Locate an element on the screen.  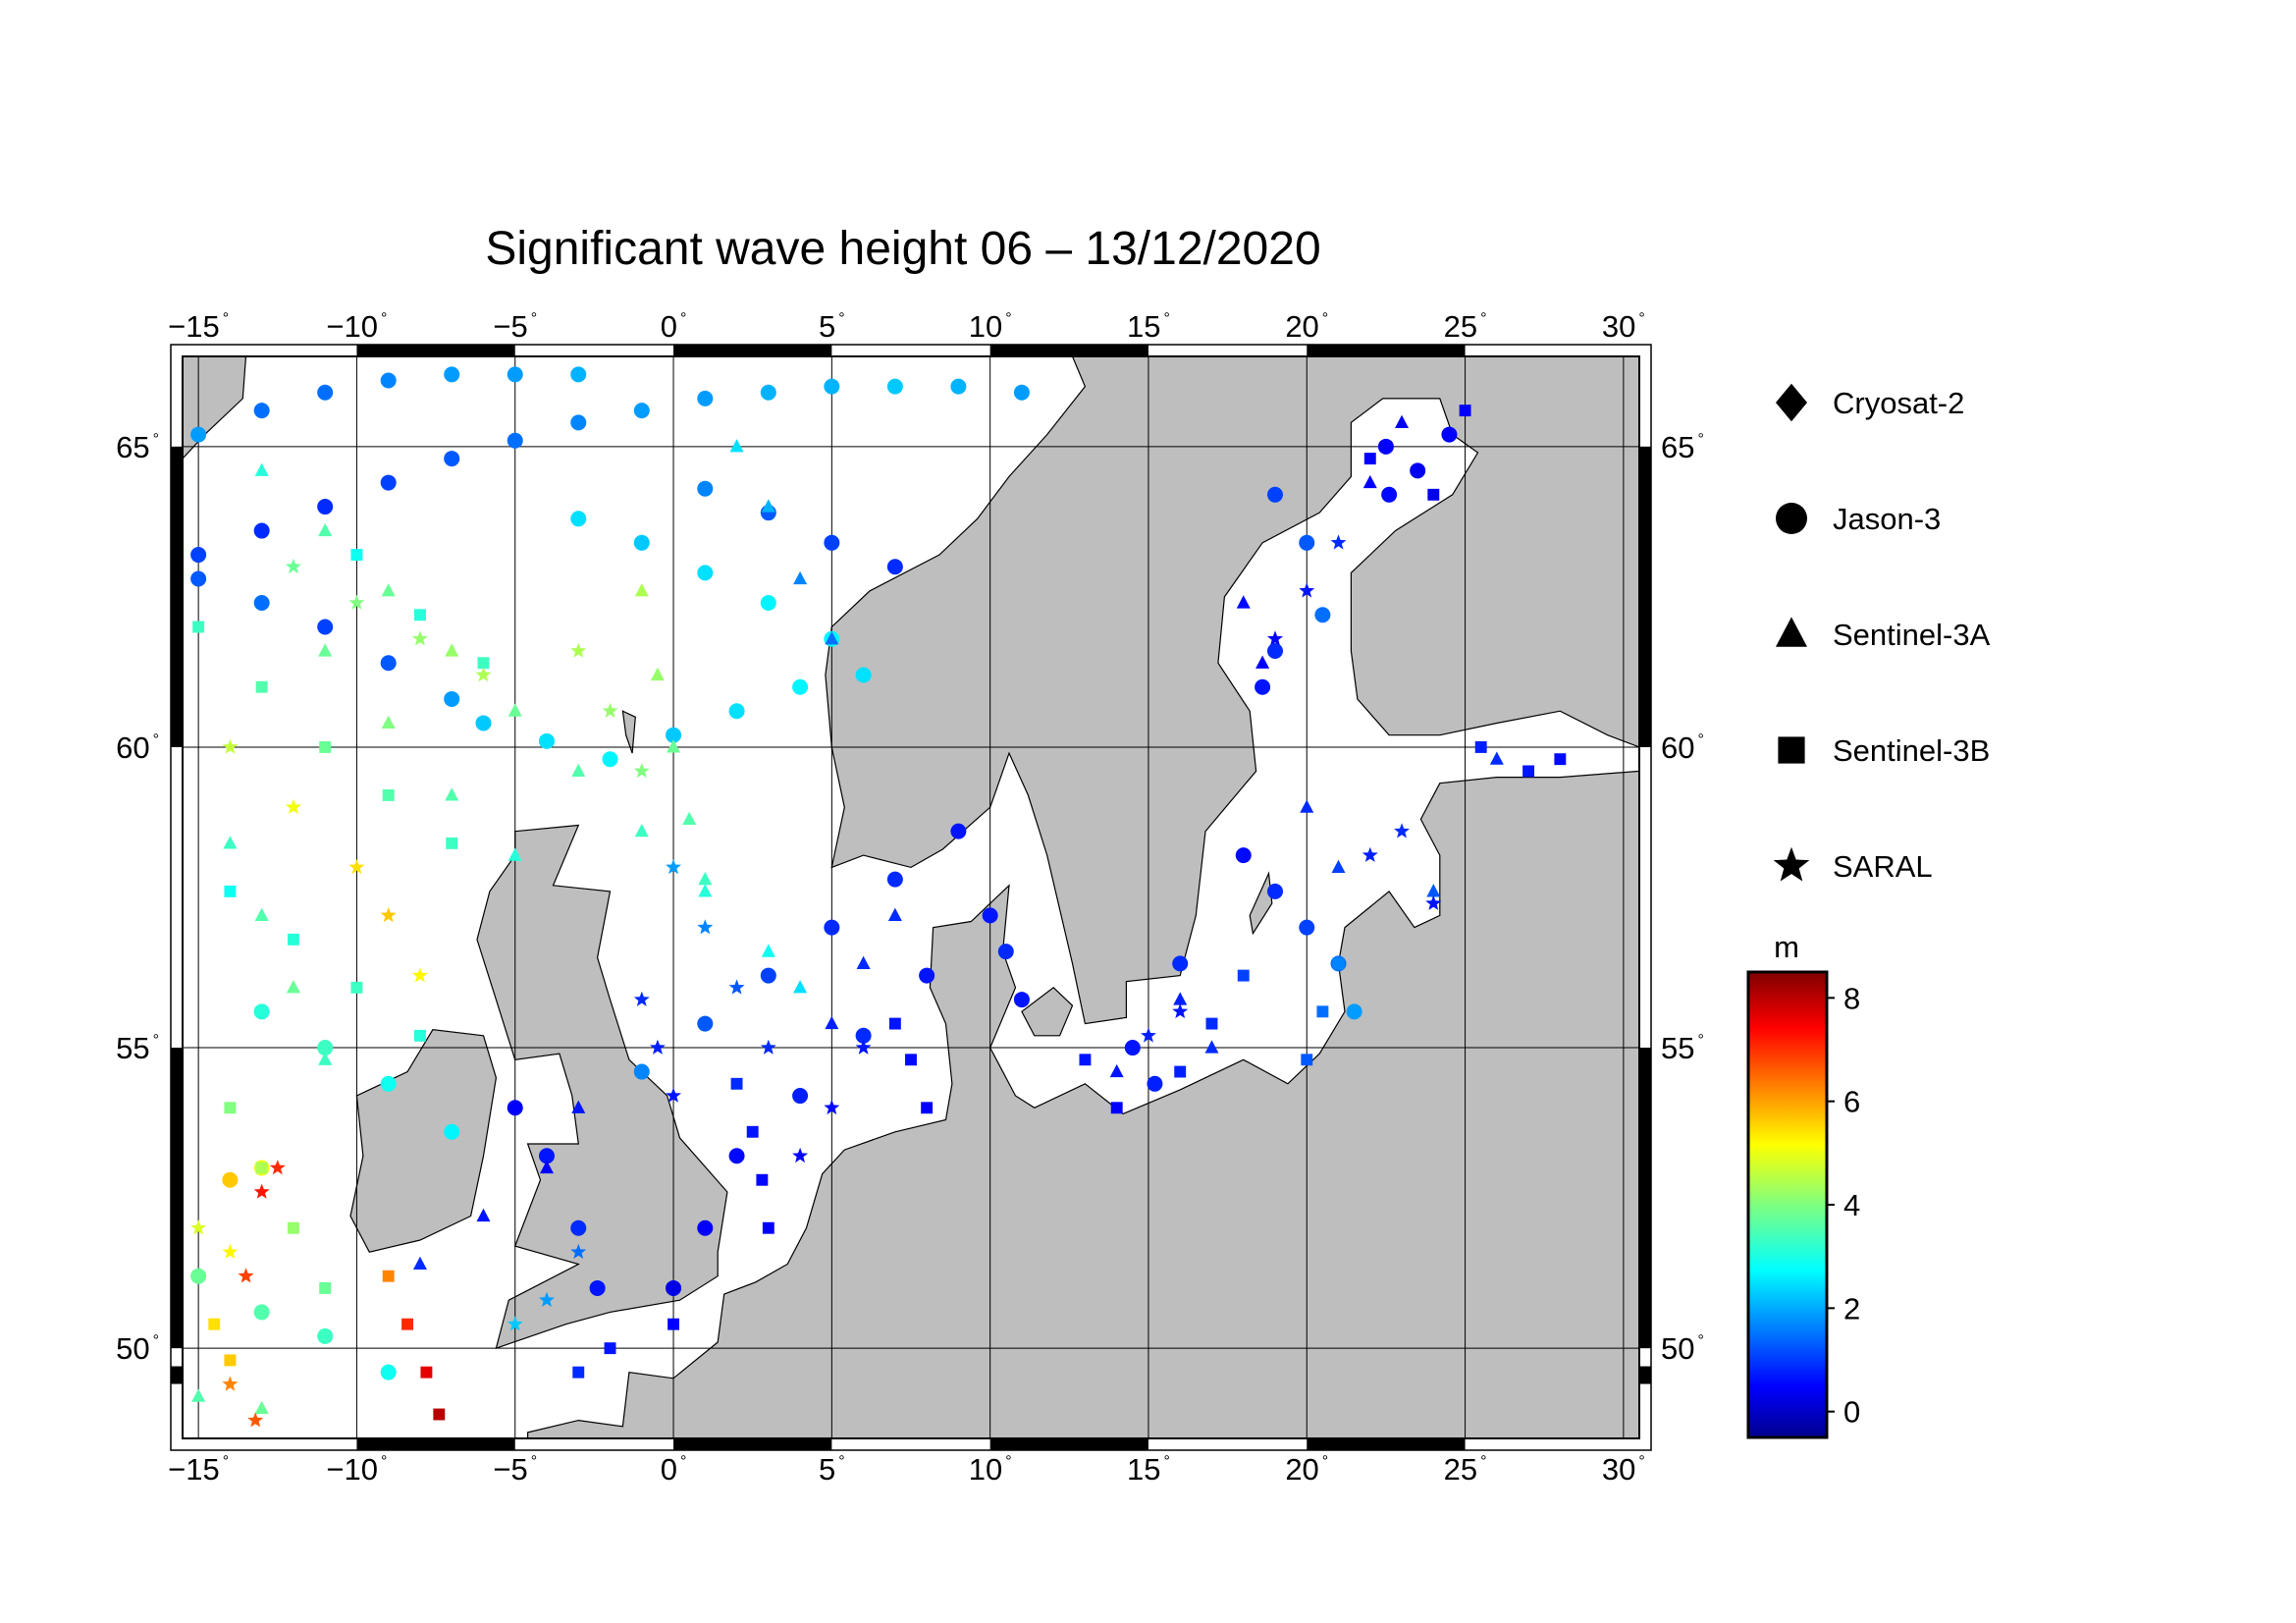
legend-icon-diamond is located at coordinates (1791, 403).